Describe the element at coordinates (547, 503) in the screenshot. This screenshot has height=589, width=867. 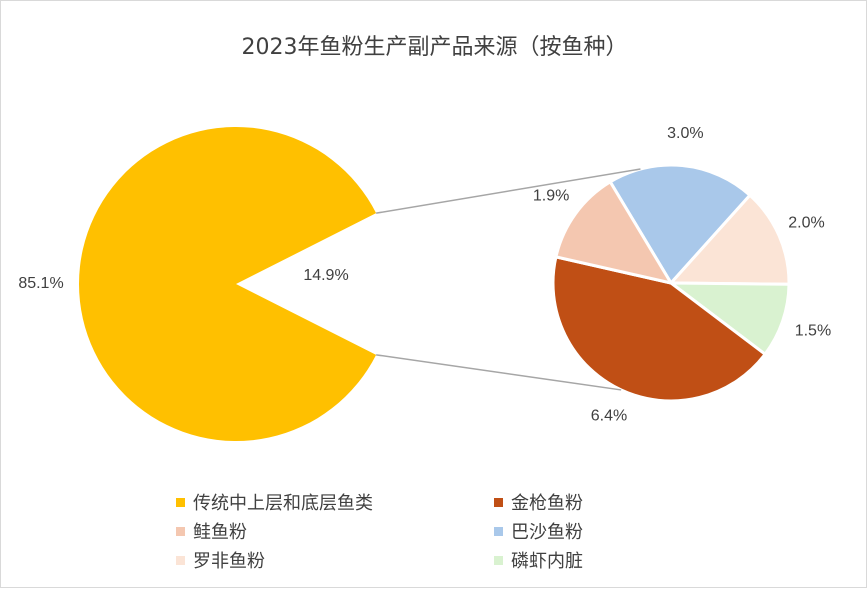
I see `legend-label: 金枪鱼粉` at that location.